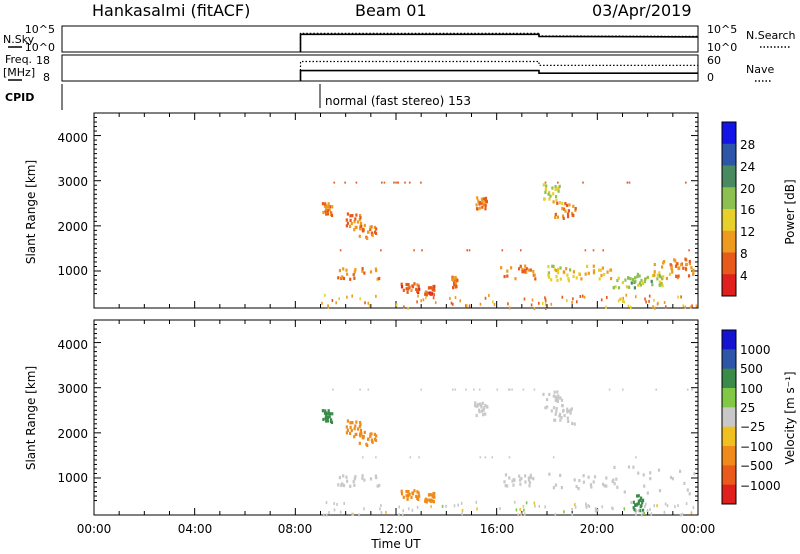  I want to click on power-ytick-3000: 3000, so click(72, 182).